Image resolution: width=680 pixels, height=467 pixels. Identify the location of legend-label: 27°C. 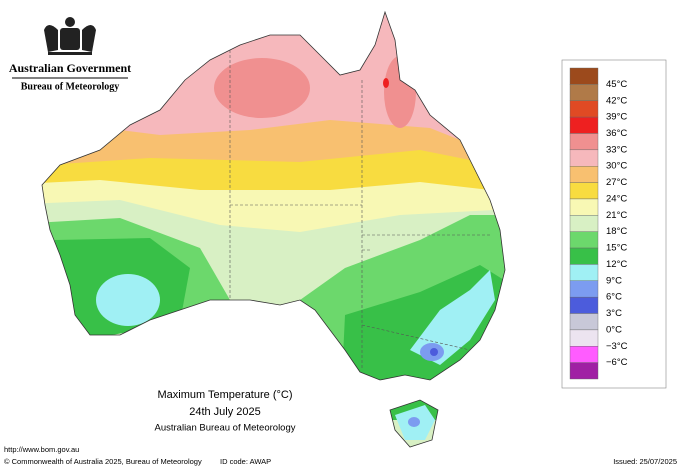
(616, 182).